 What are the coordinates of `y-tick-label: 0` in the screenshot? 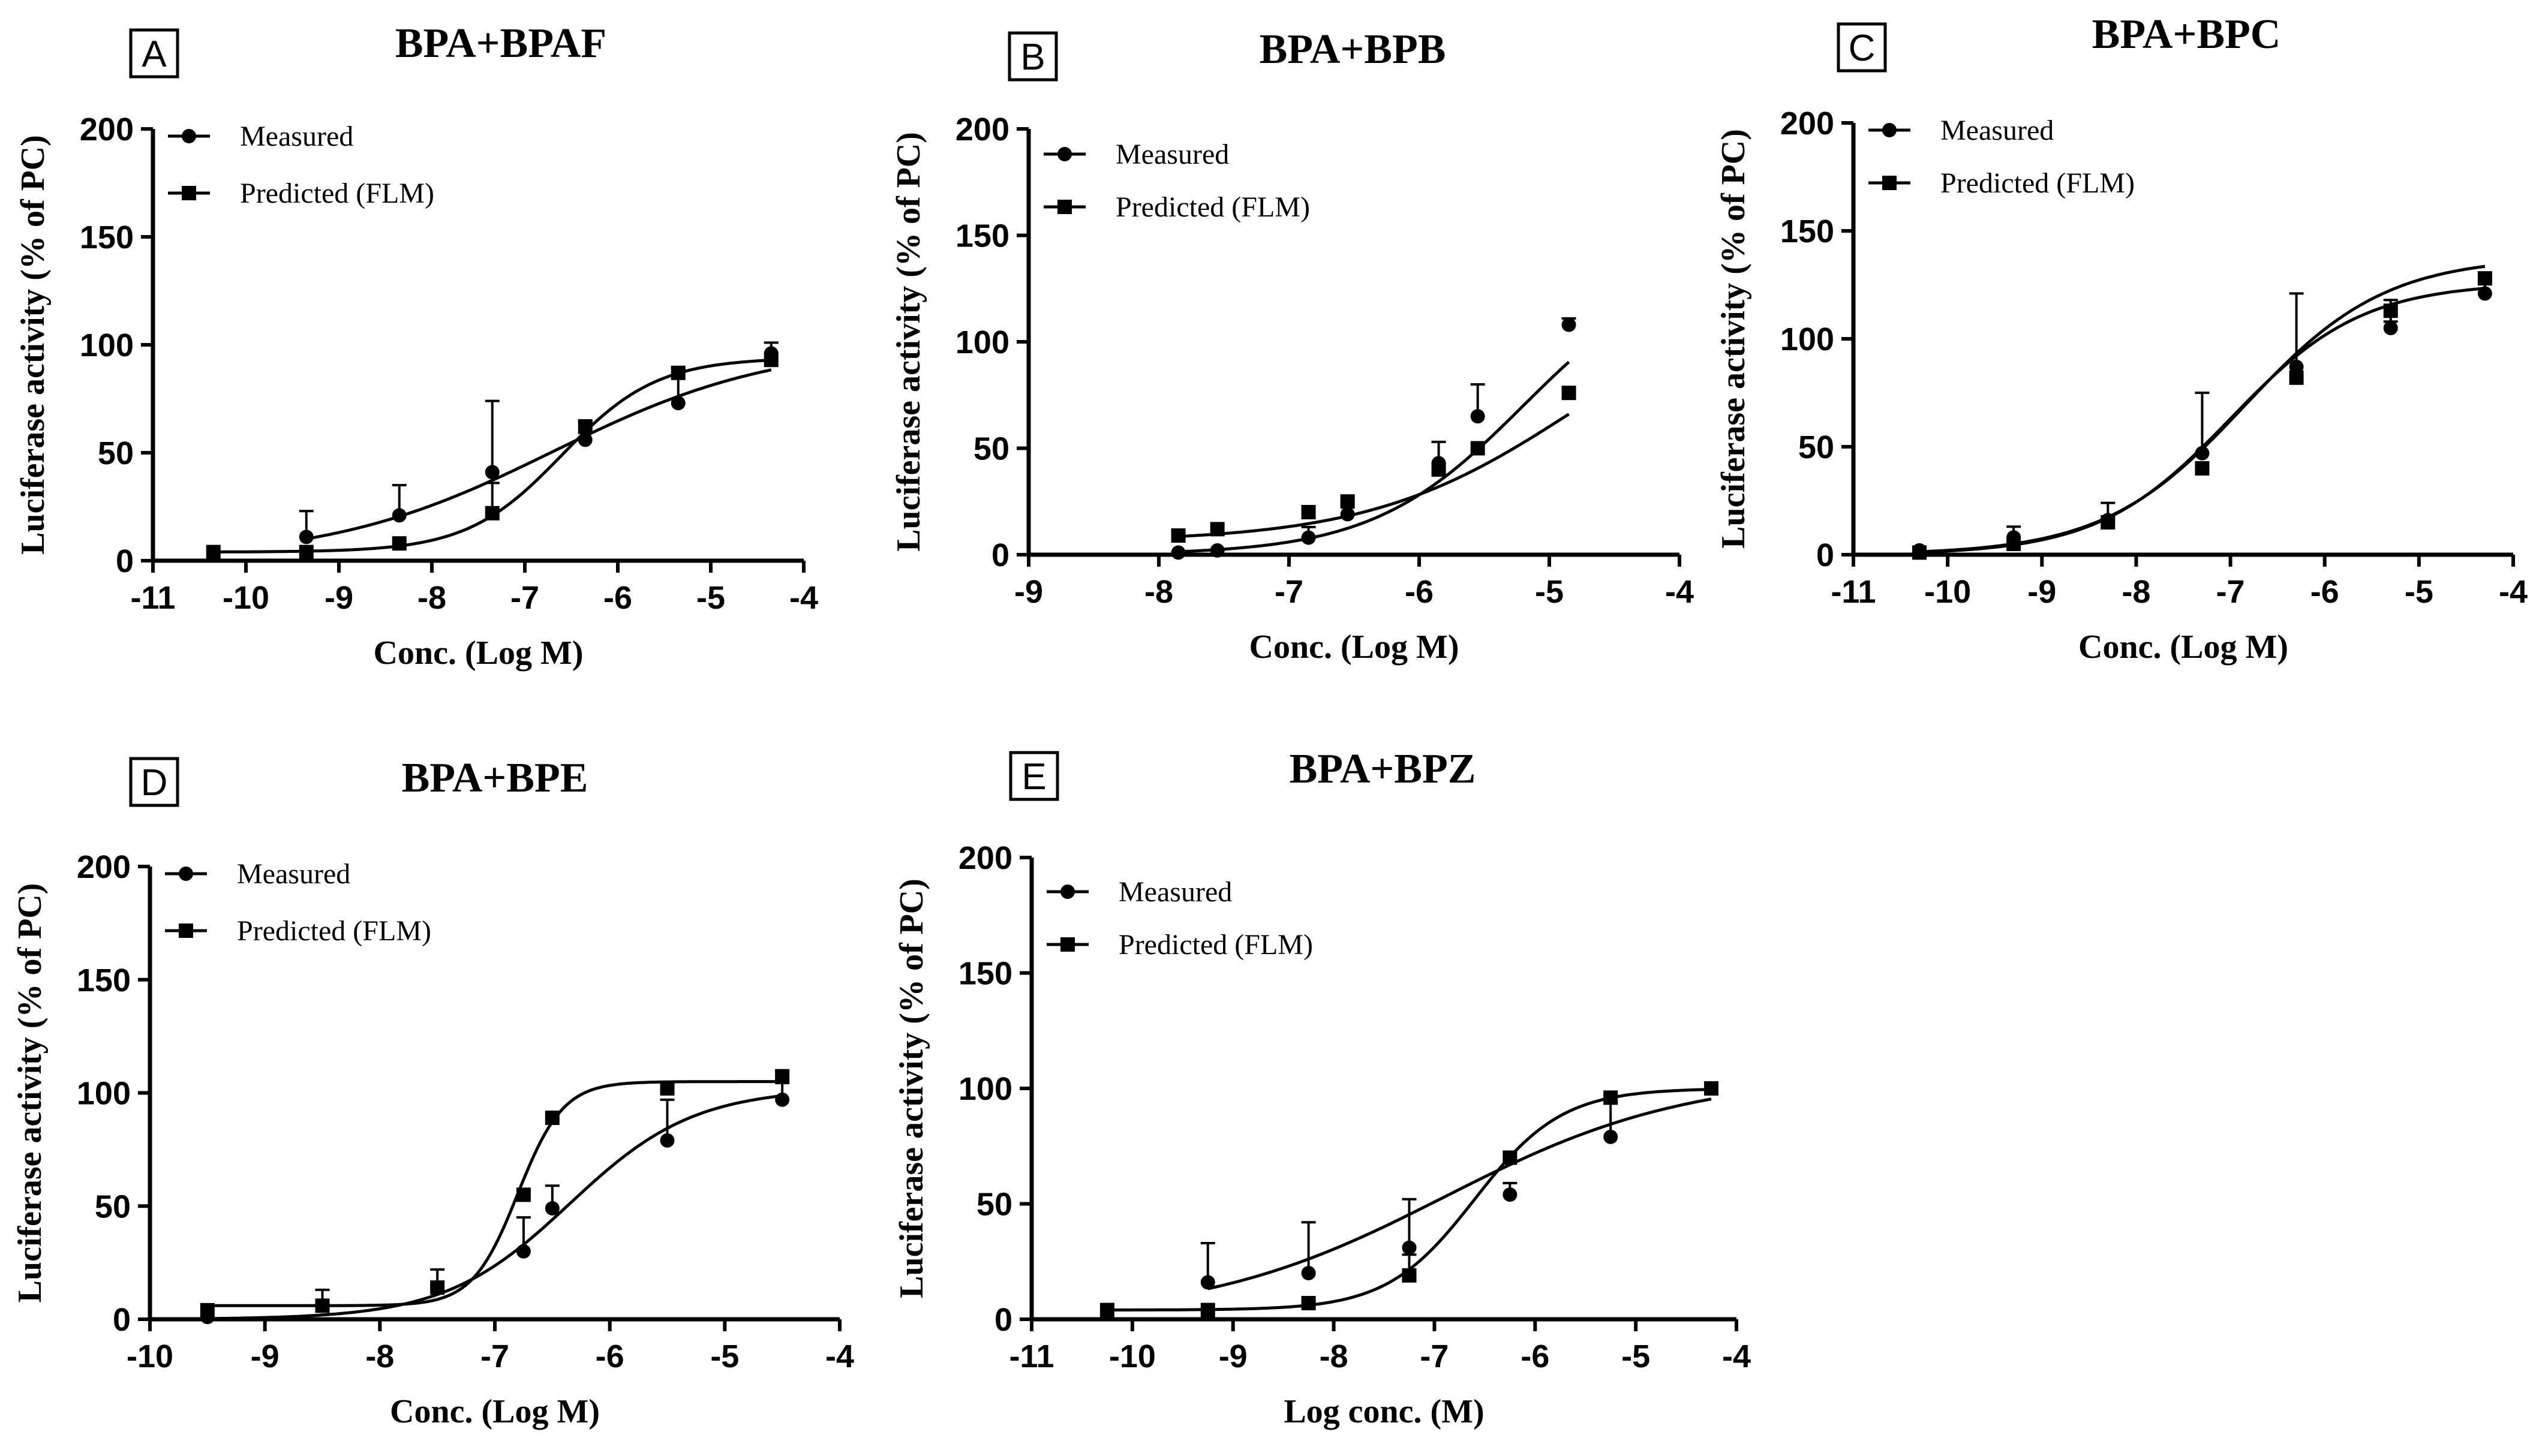 It's located at (122, 1320).